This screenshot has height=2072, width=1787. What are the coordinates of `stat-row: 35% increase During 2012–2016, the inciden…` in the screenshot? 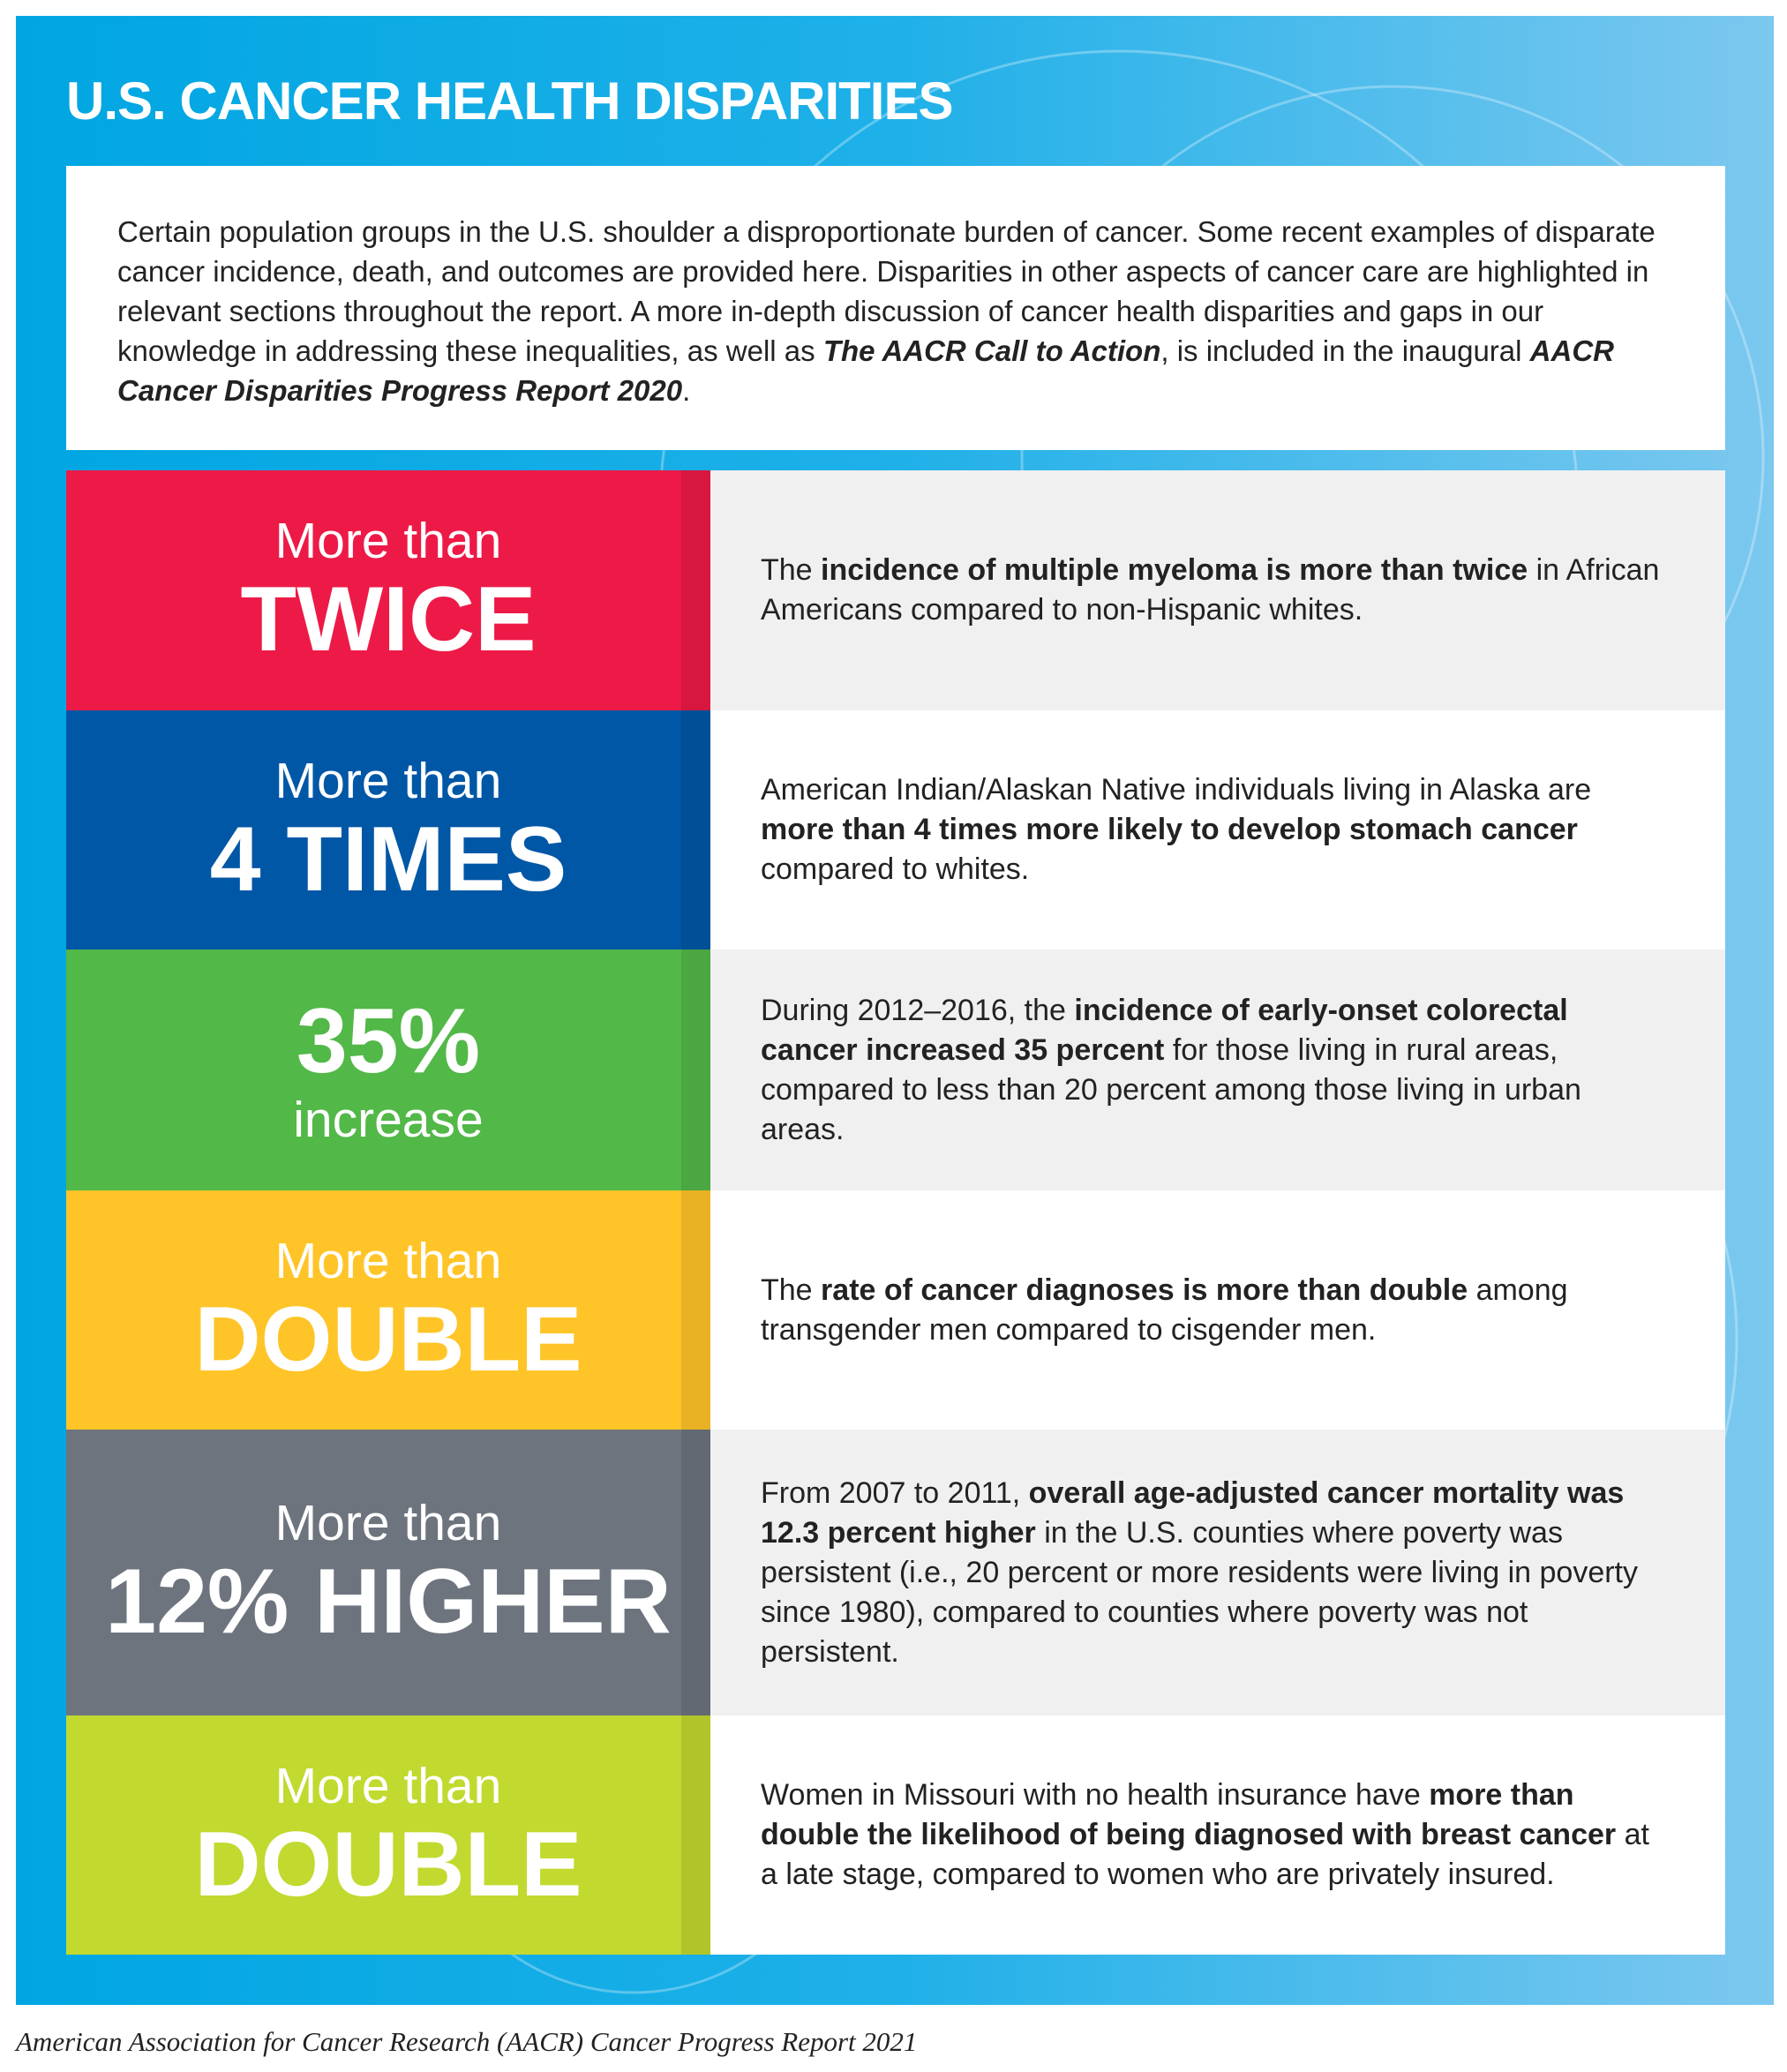 It's located at (895, 1070).